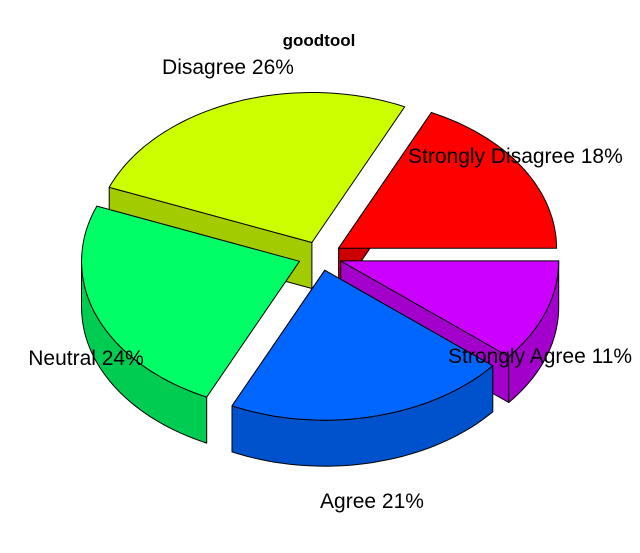 The image size is (640, 553). What do you see at coordinates (190, 301) in the screenshot?
I see `slice-neutral` at bounding box center [190, 301].